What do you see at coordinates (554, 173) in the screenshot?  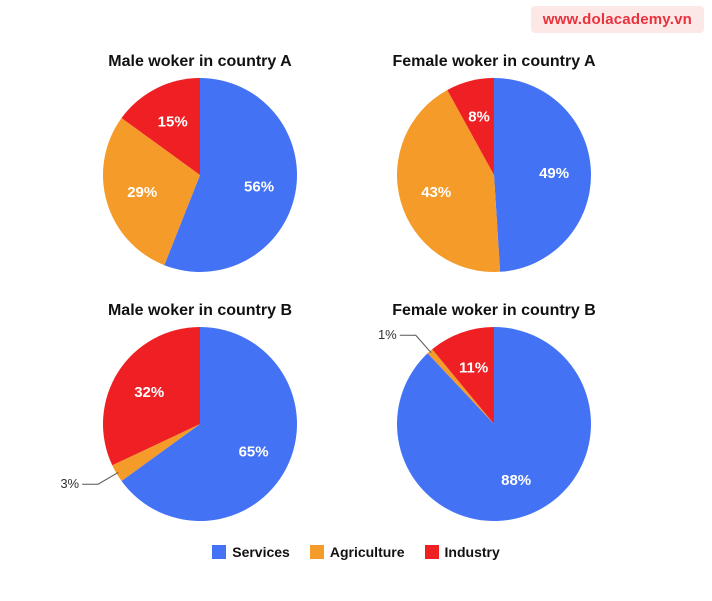 I see `slice-value-label: 49%` at bounding box center [554, 173].